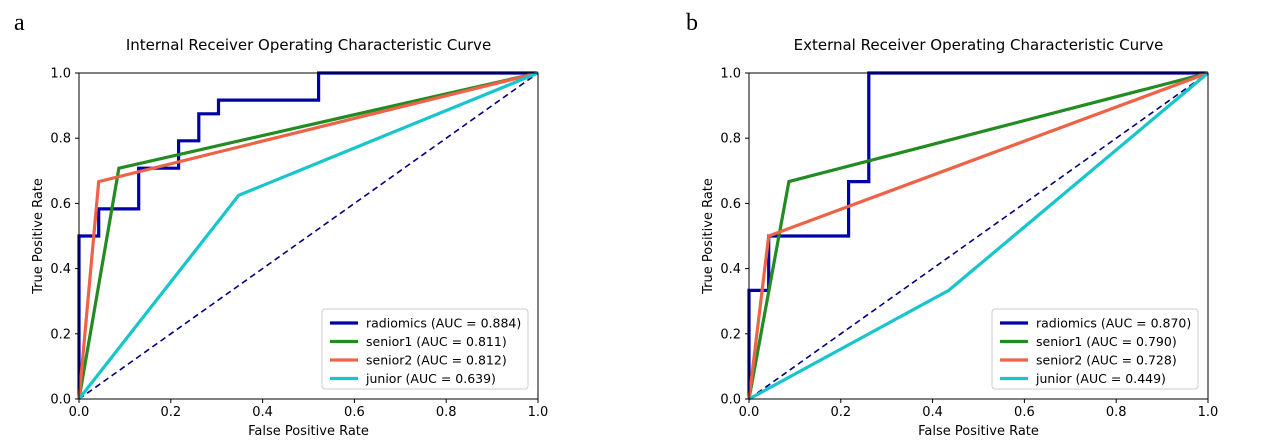  What do you see at coordinates (436, 360) in the screenshot?
I see `legend-label-senior2: senior2 (AUC = 0.812)` at bounding box center [436, 360].